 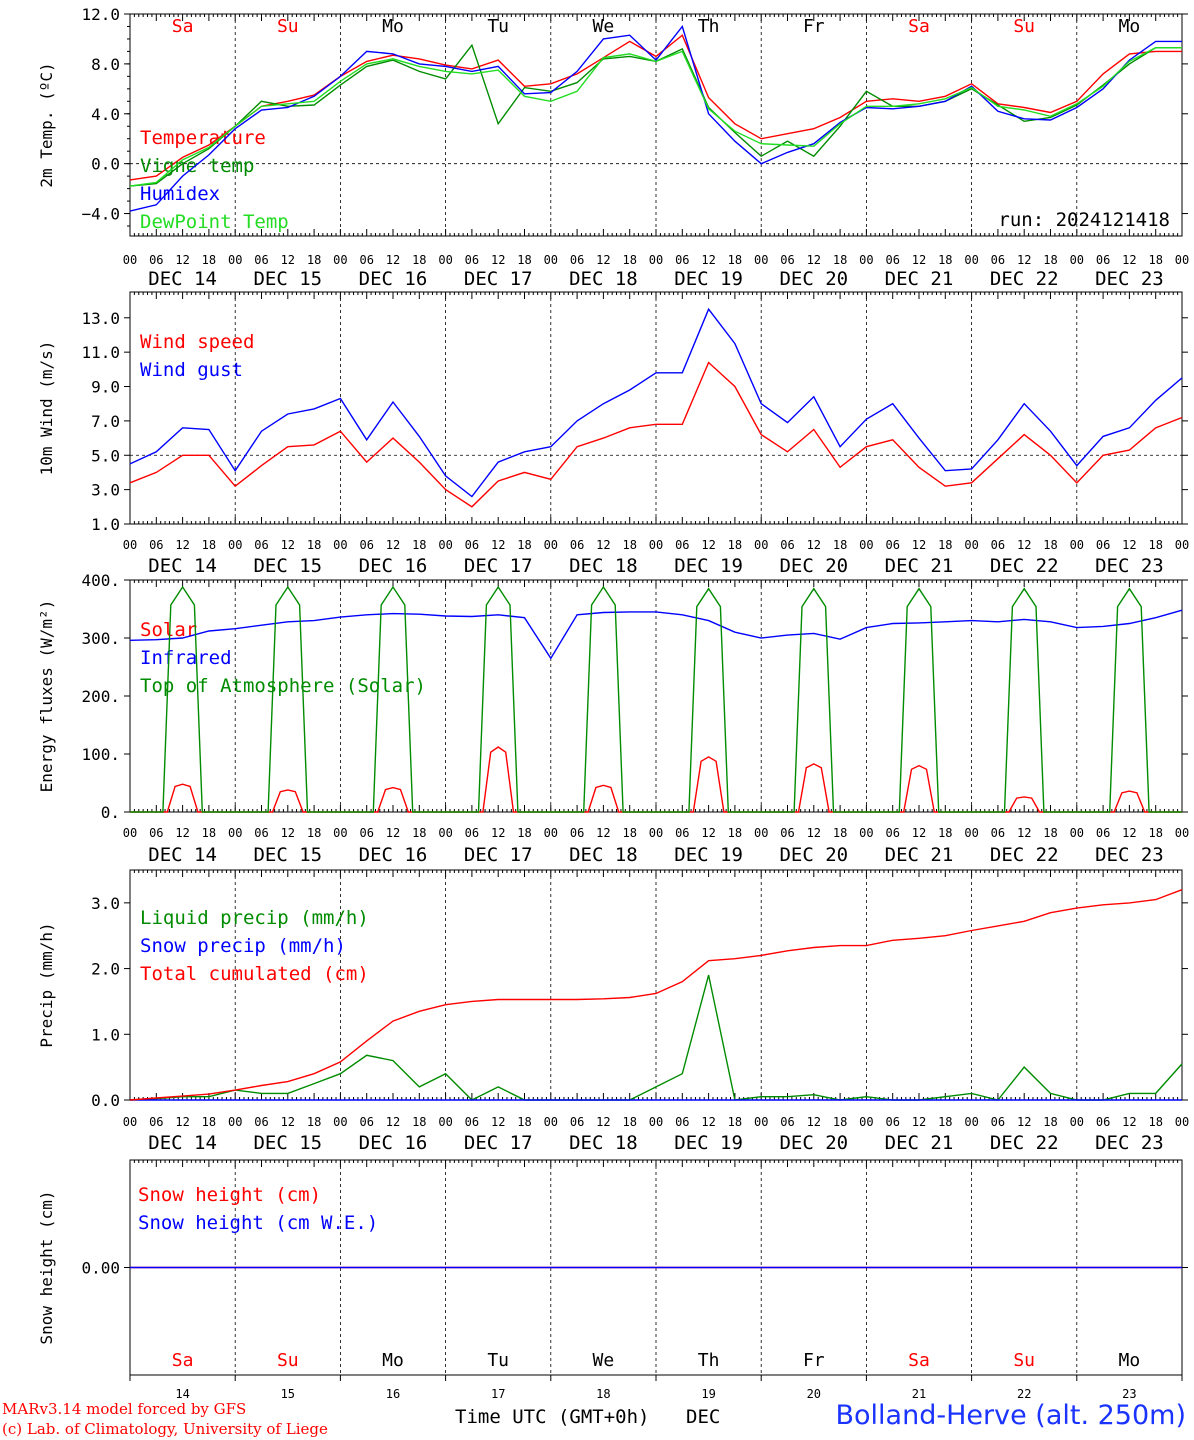 I want to click on weekday-label-bottom: Mo, so click(x=1130, y=1360).